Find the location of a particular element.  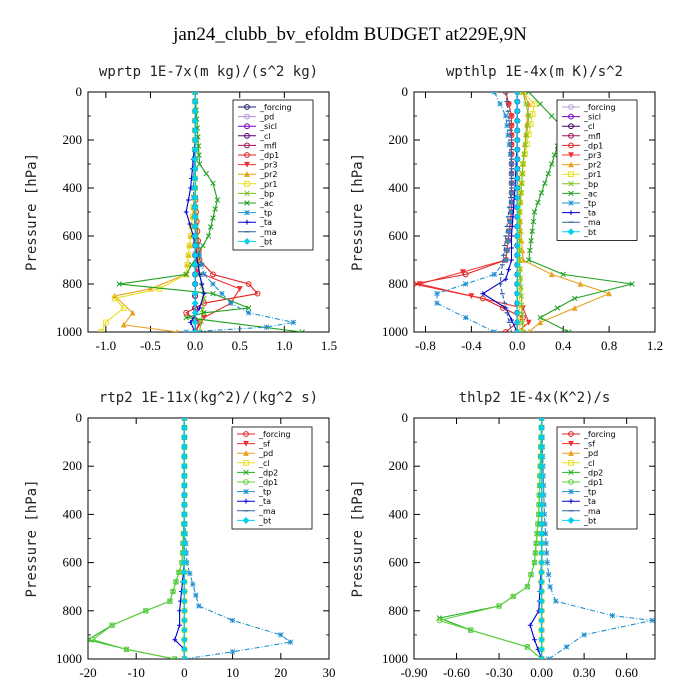

y-tick-label: 1000 is located at coordinates (69, 331).